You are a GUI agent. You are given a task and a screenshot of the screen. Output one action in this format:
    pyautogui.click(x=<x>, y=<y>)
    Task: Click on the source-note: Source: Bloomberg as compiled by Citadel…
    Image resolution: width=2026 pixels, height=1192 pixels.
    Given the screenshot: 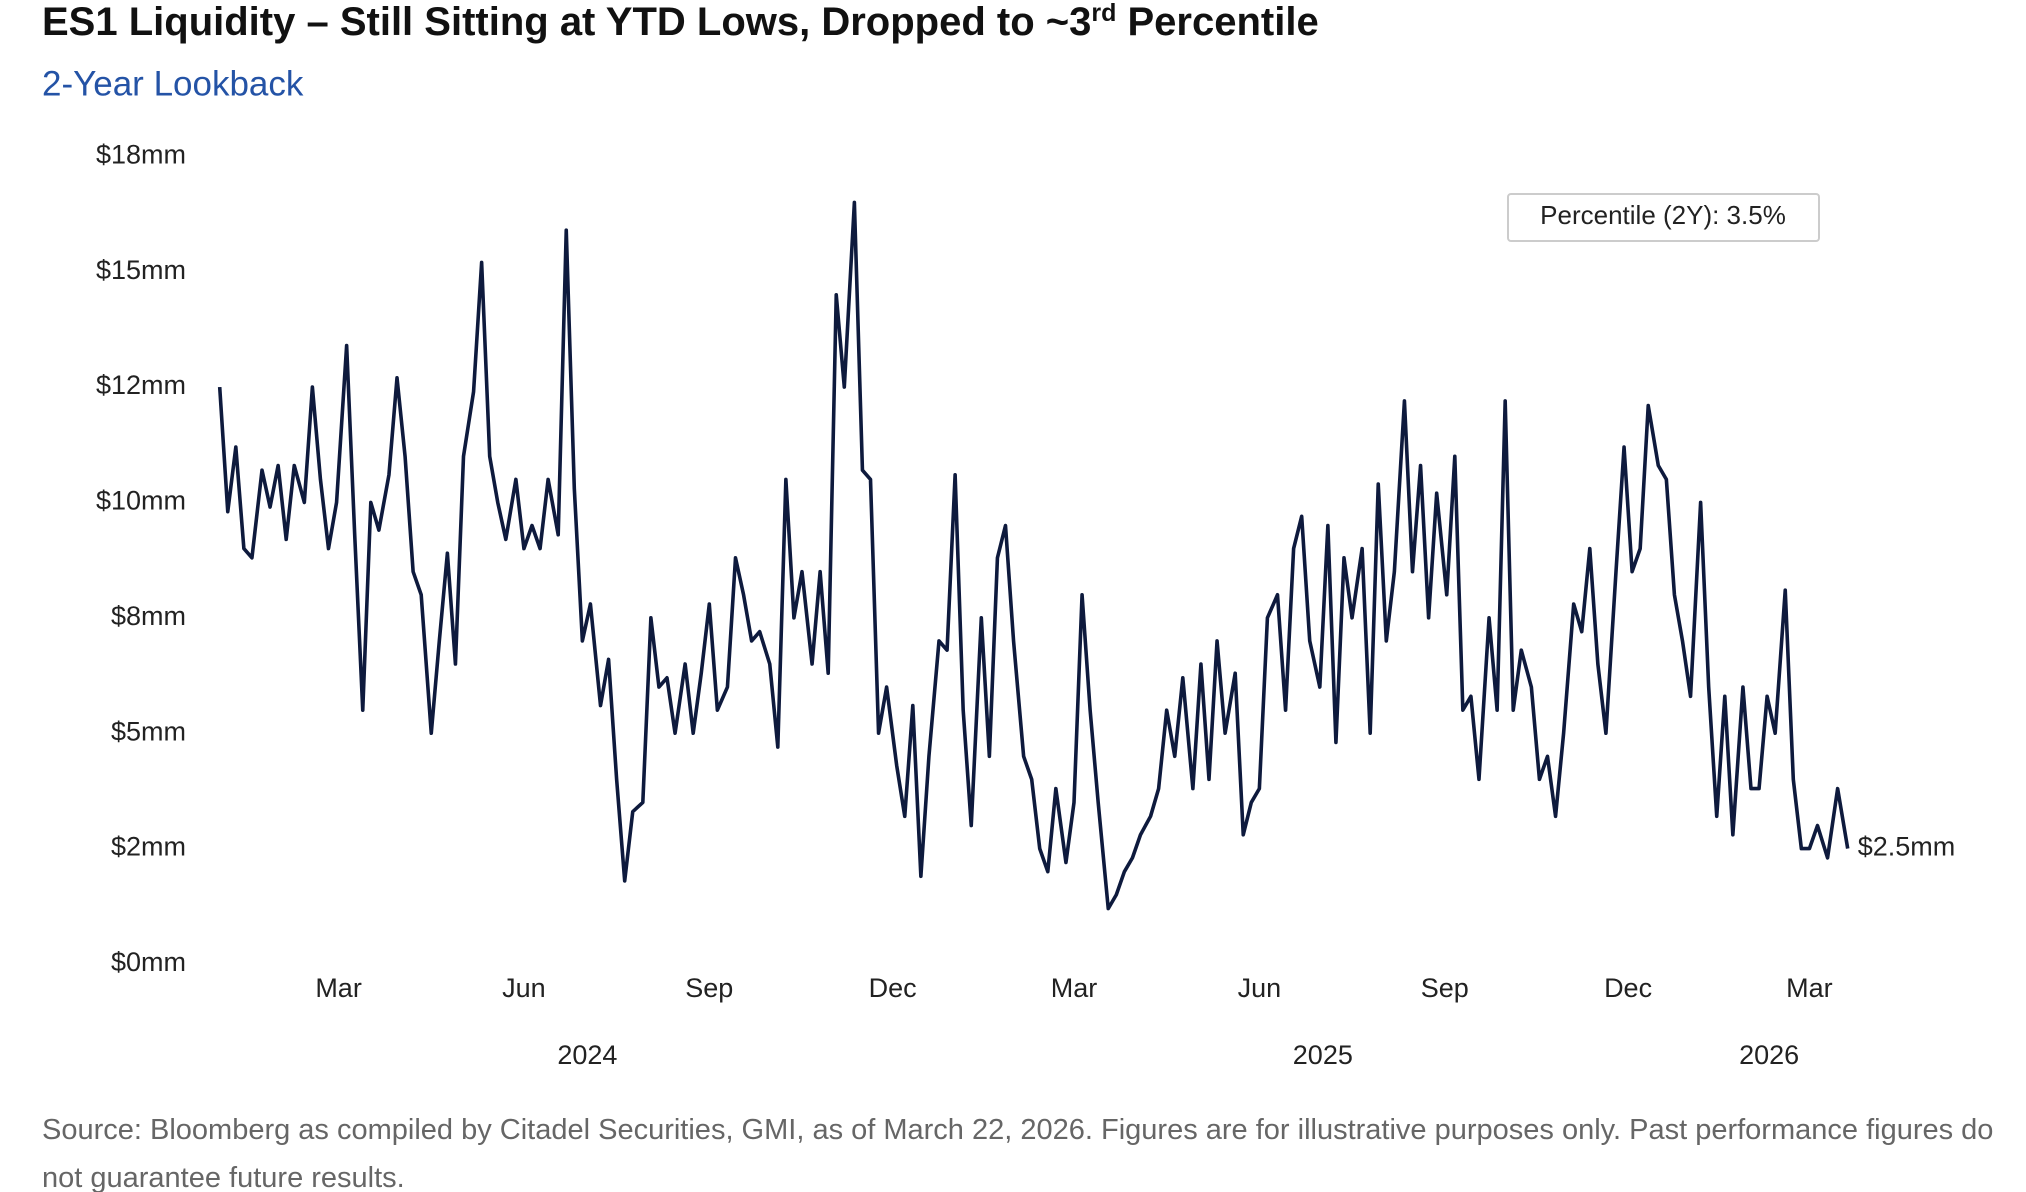 What is the action you would take?
    pyautogui.click(x=1018, y=1153)
    